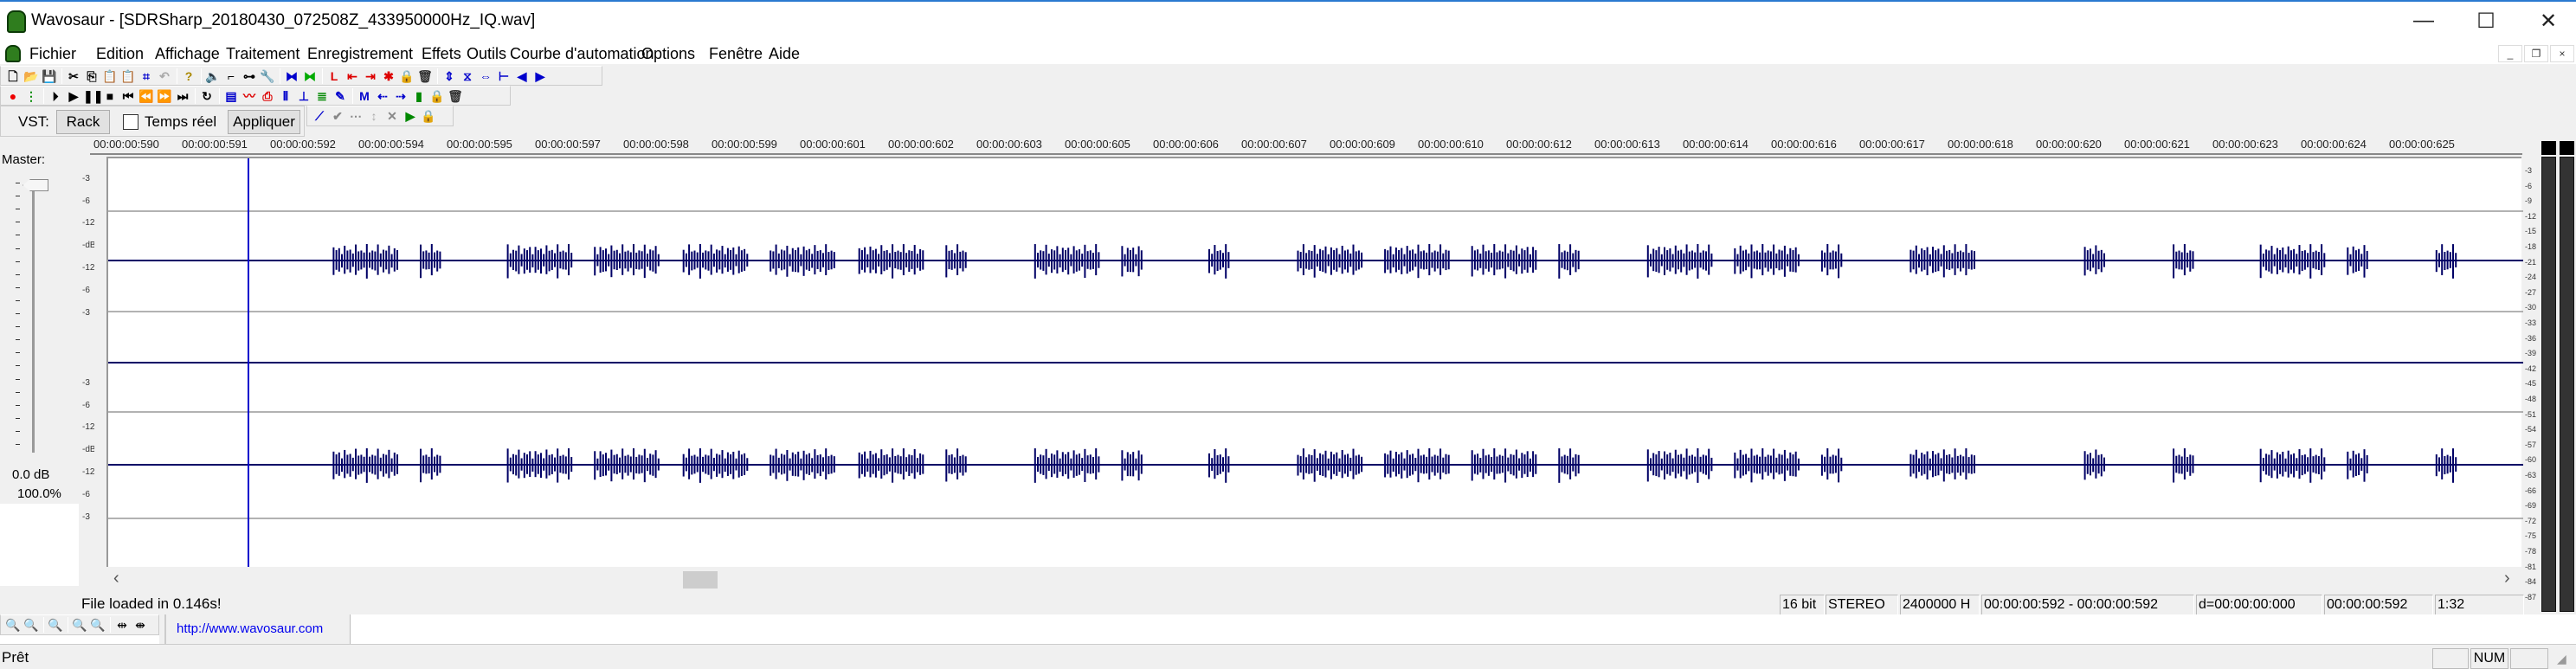 The image size is (2576, 669). What do you see at coordinates (401, 95) in the screenshot?
I see `marker-right-icon: ⇢` at bounding box center [401, 95].